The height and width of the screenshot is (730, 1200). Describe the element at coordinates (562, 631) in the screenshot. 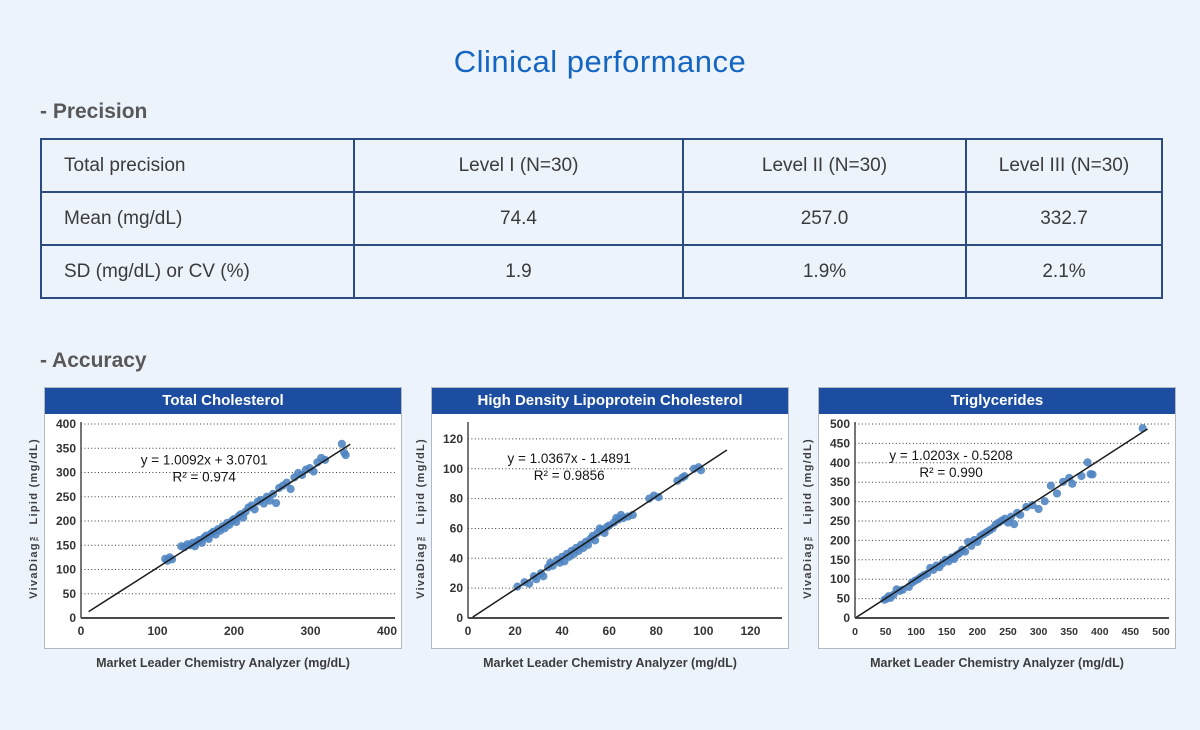

I see `x-tick-label: 40` at that location.